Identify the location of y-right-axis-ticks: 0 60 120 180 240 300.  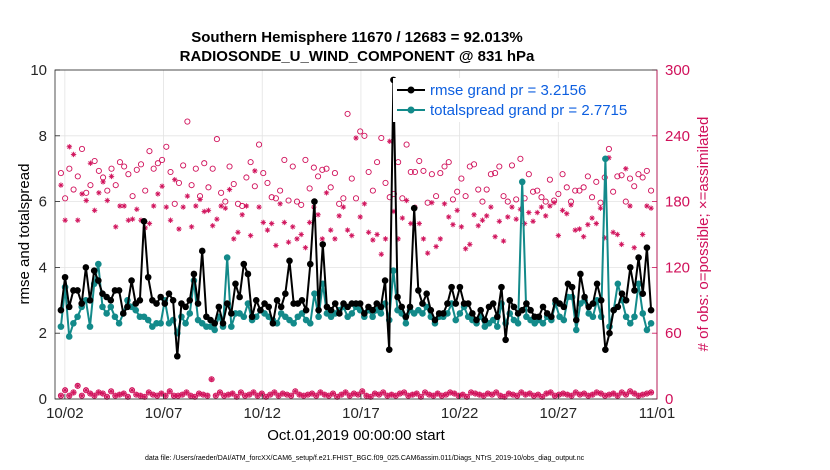
(671, 235).